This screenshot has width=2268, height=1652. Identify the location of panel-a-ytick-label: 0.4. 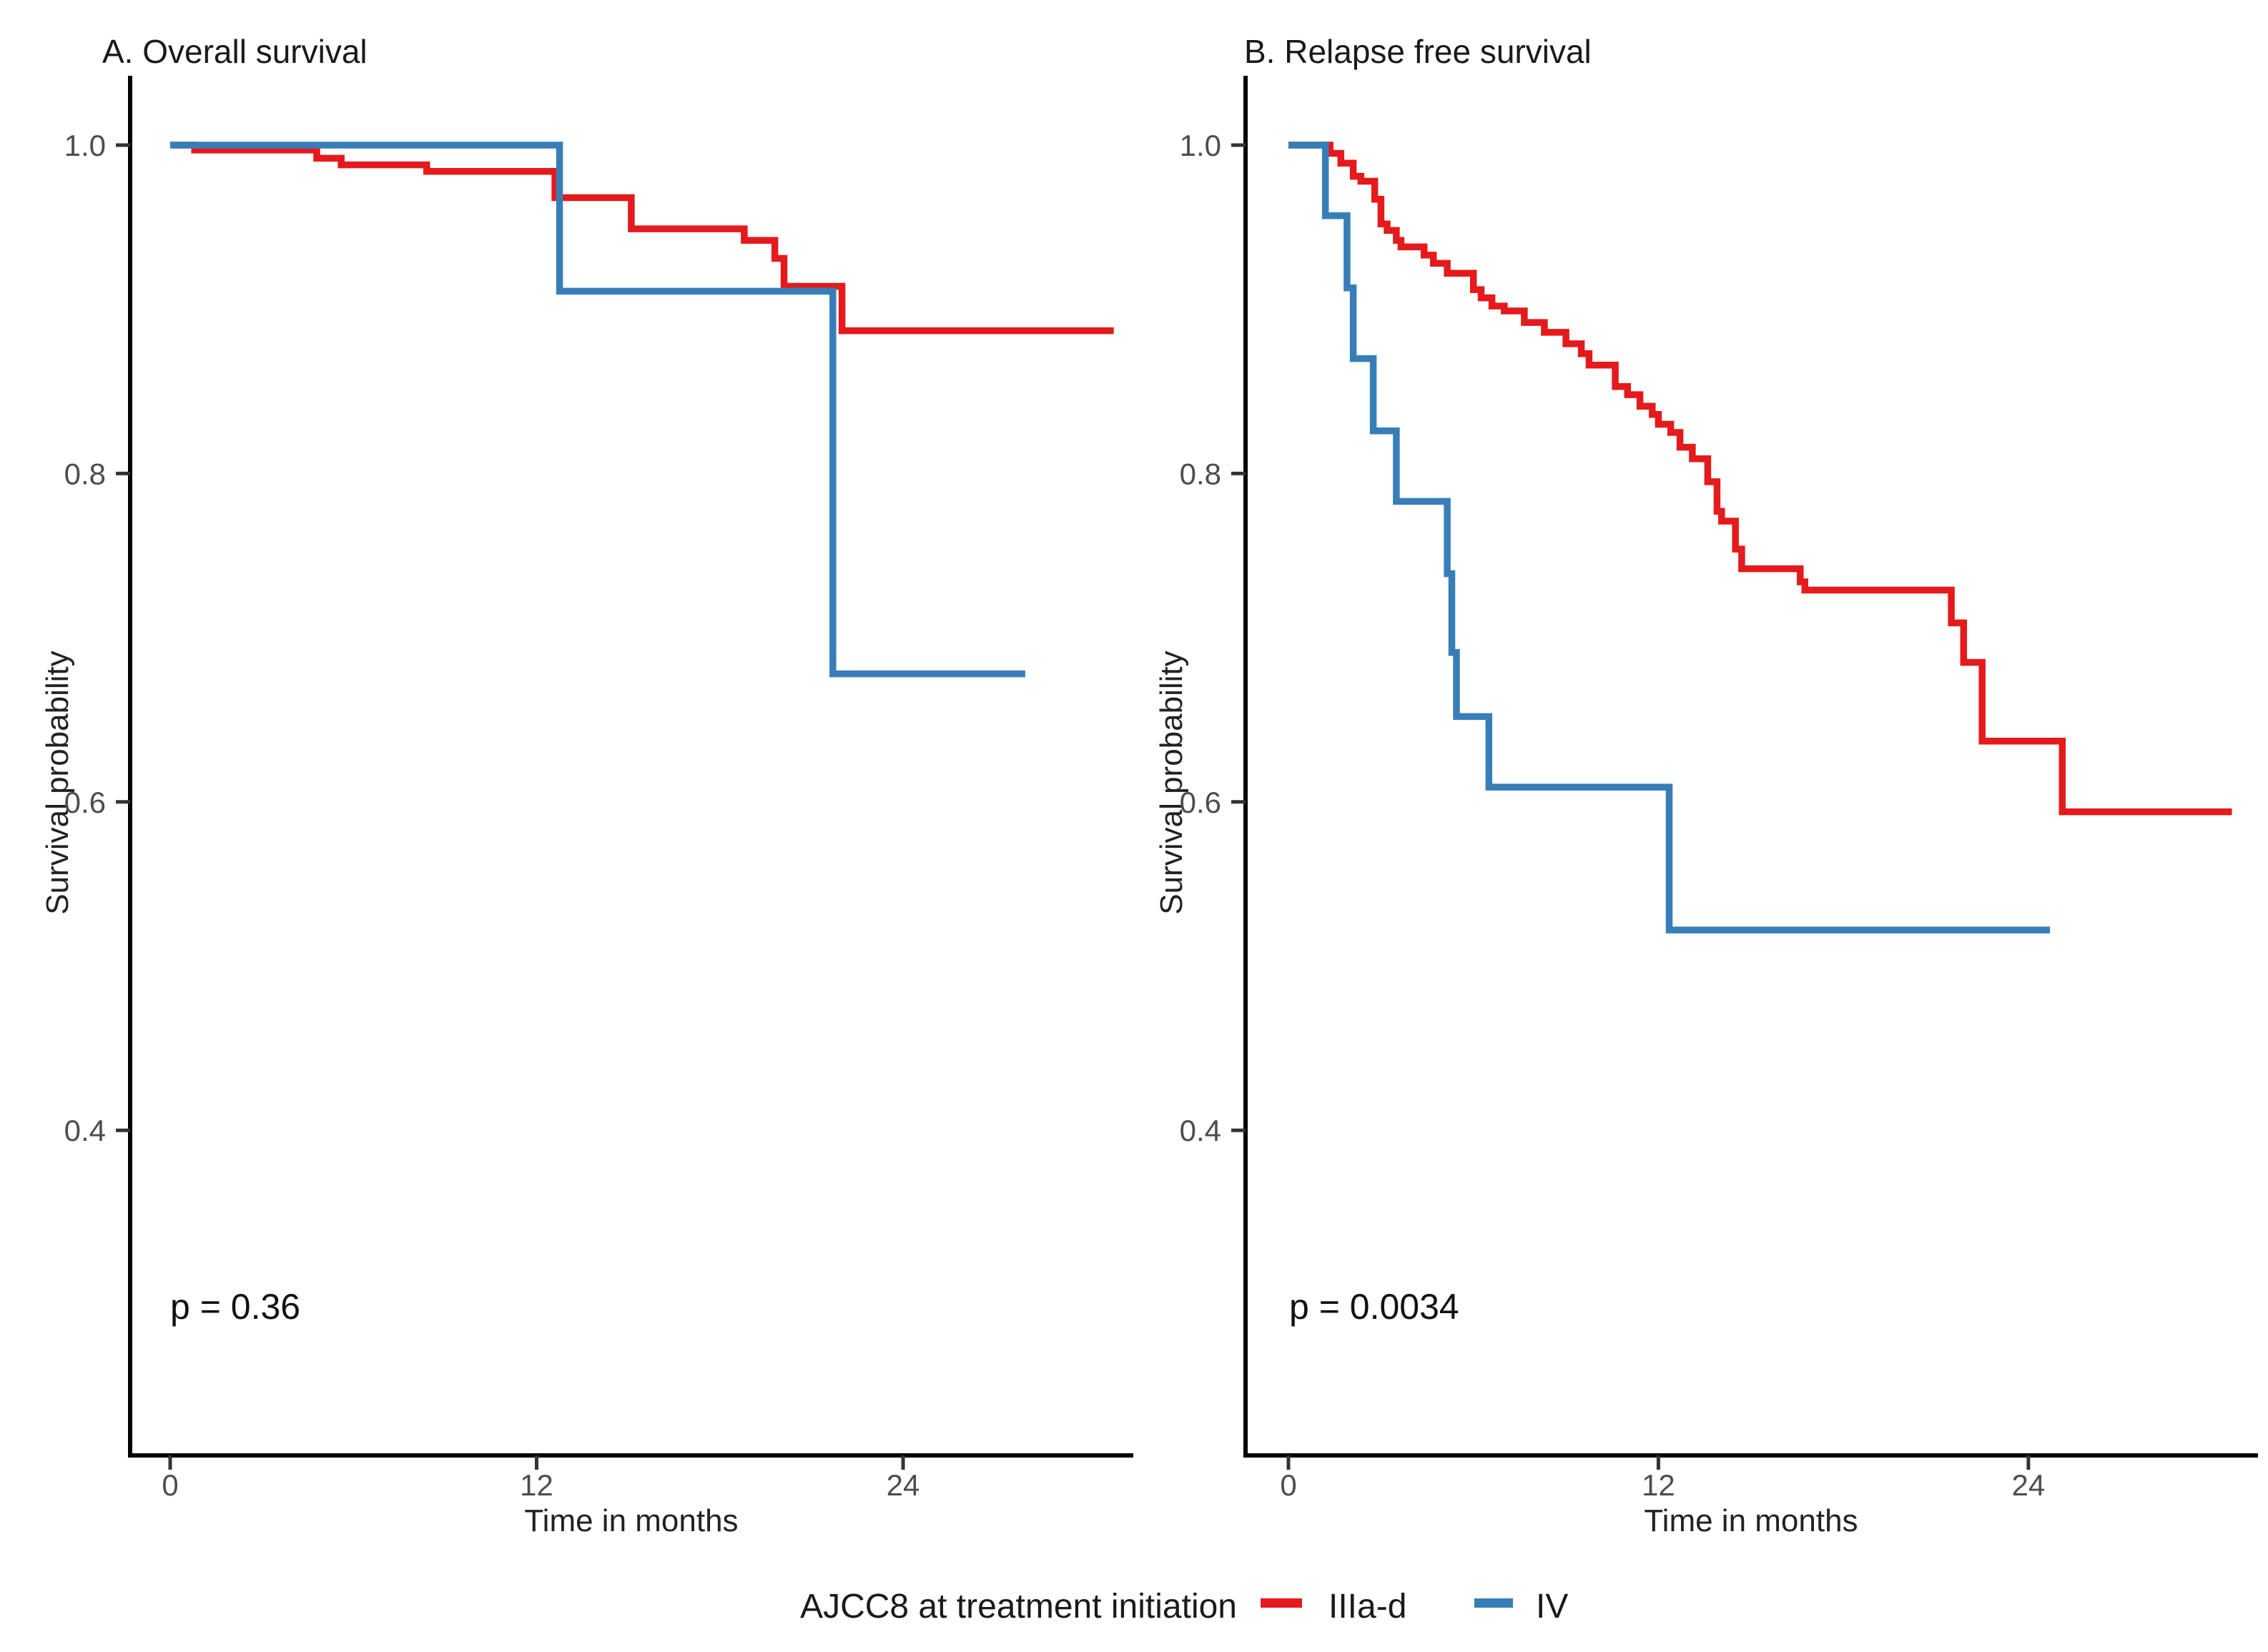
(85, 1131).